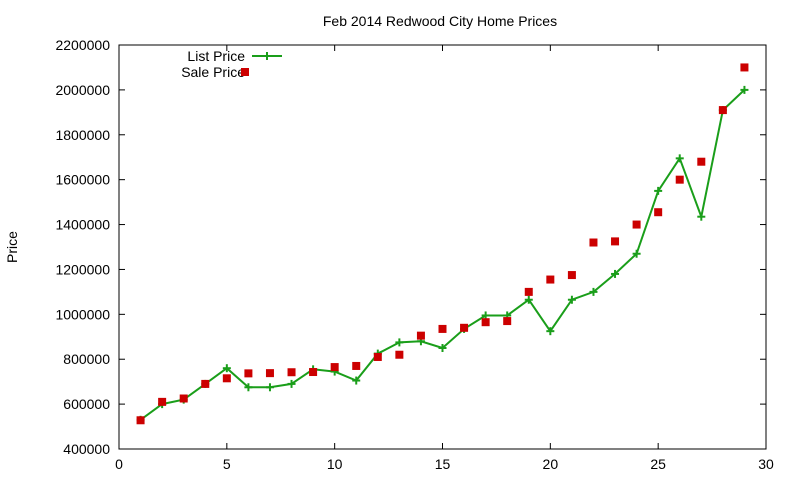 The width and height of the screenshot is (800, 480). What do you see at coordinates (245, 72) in the screenshot?
I see `legend-sample-sale-price` at bounding box center [245, 72].